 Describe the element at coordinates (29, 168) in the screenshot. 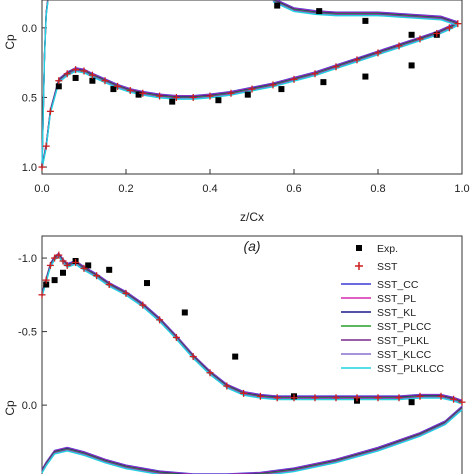

I see `panelA-ytick-label: 1.0` at that location.